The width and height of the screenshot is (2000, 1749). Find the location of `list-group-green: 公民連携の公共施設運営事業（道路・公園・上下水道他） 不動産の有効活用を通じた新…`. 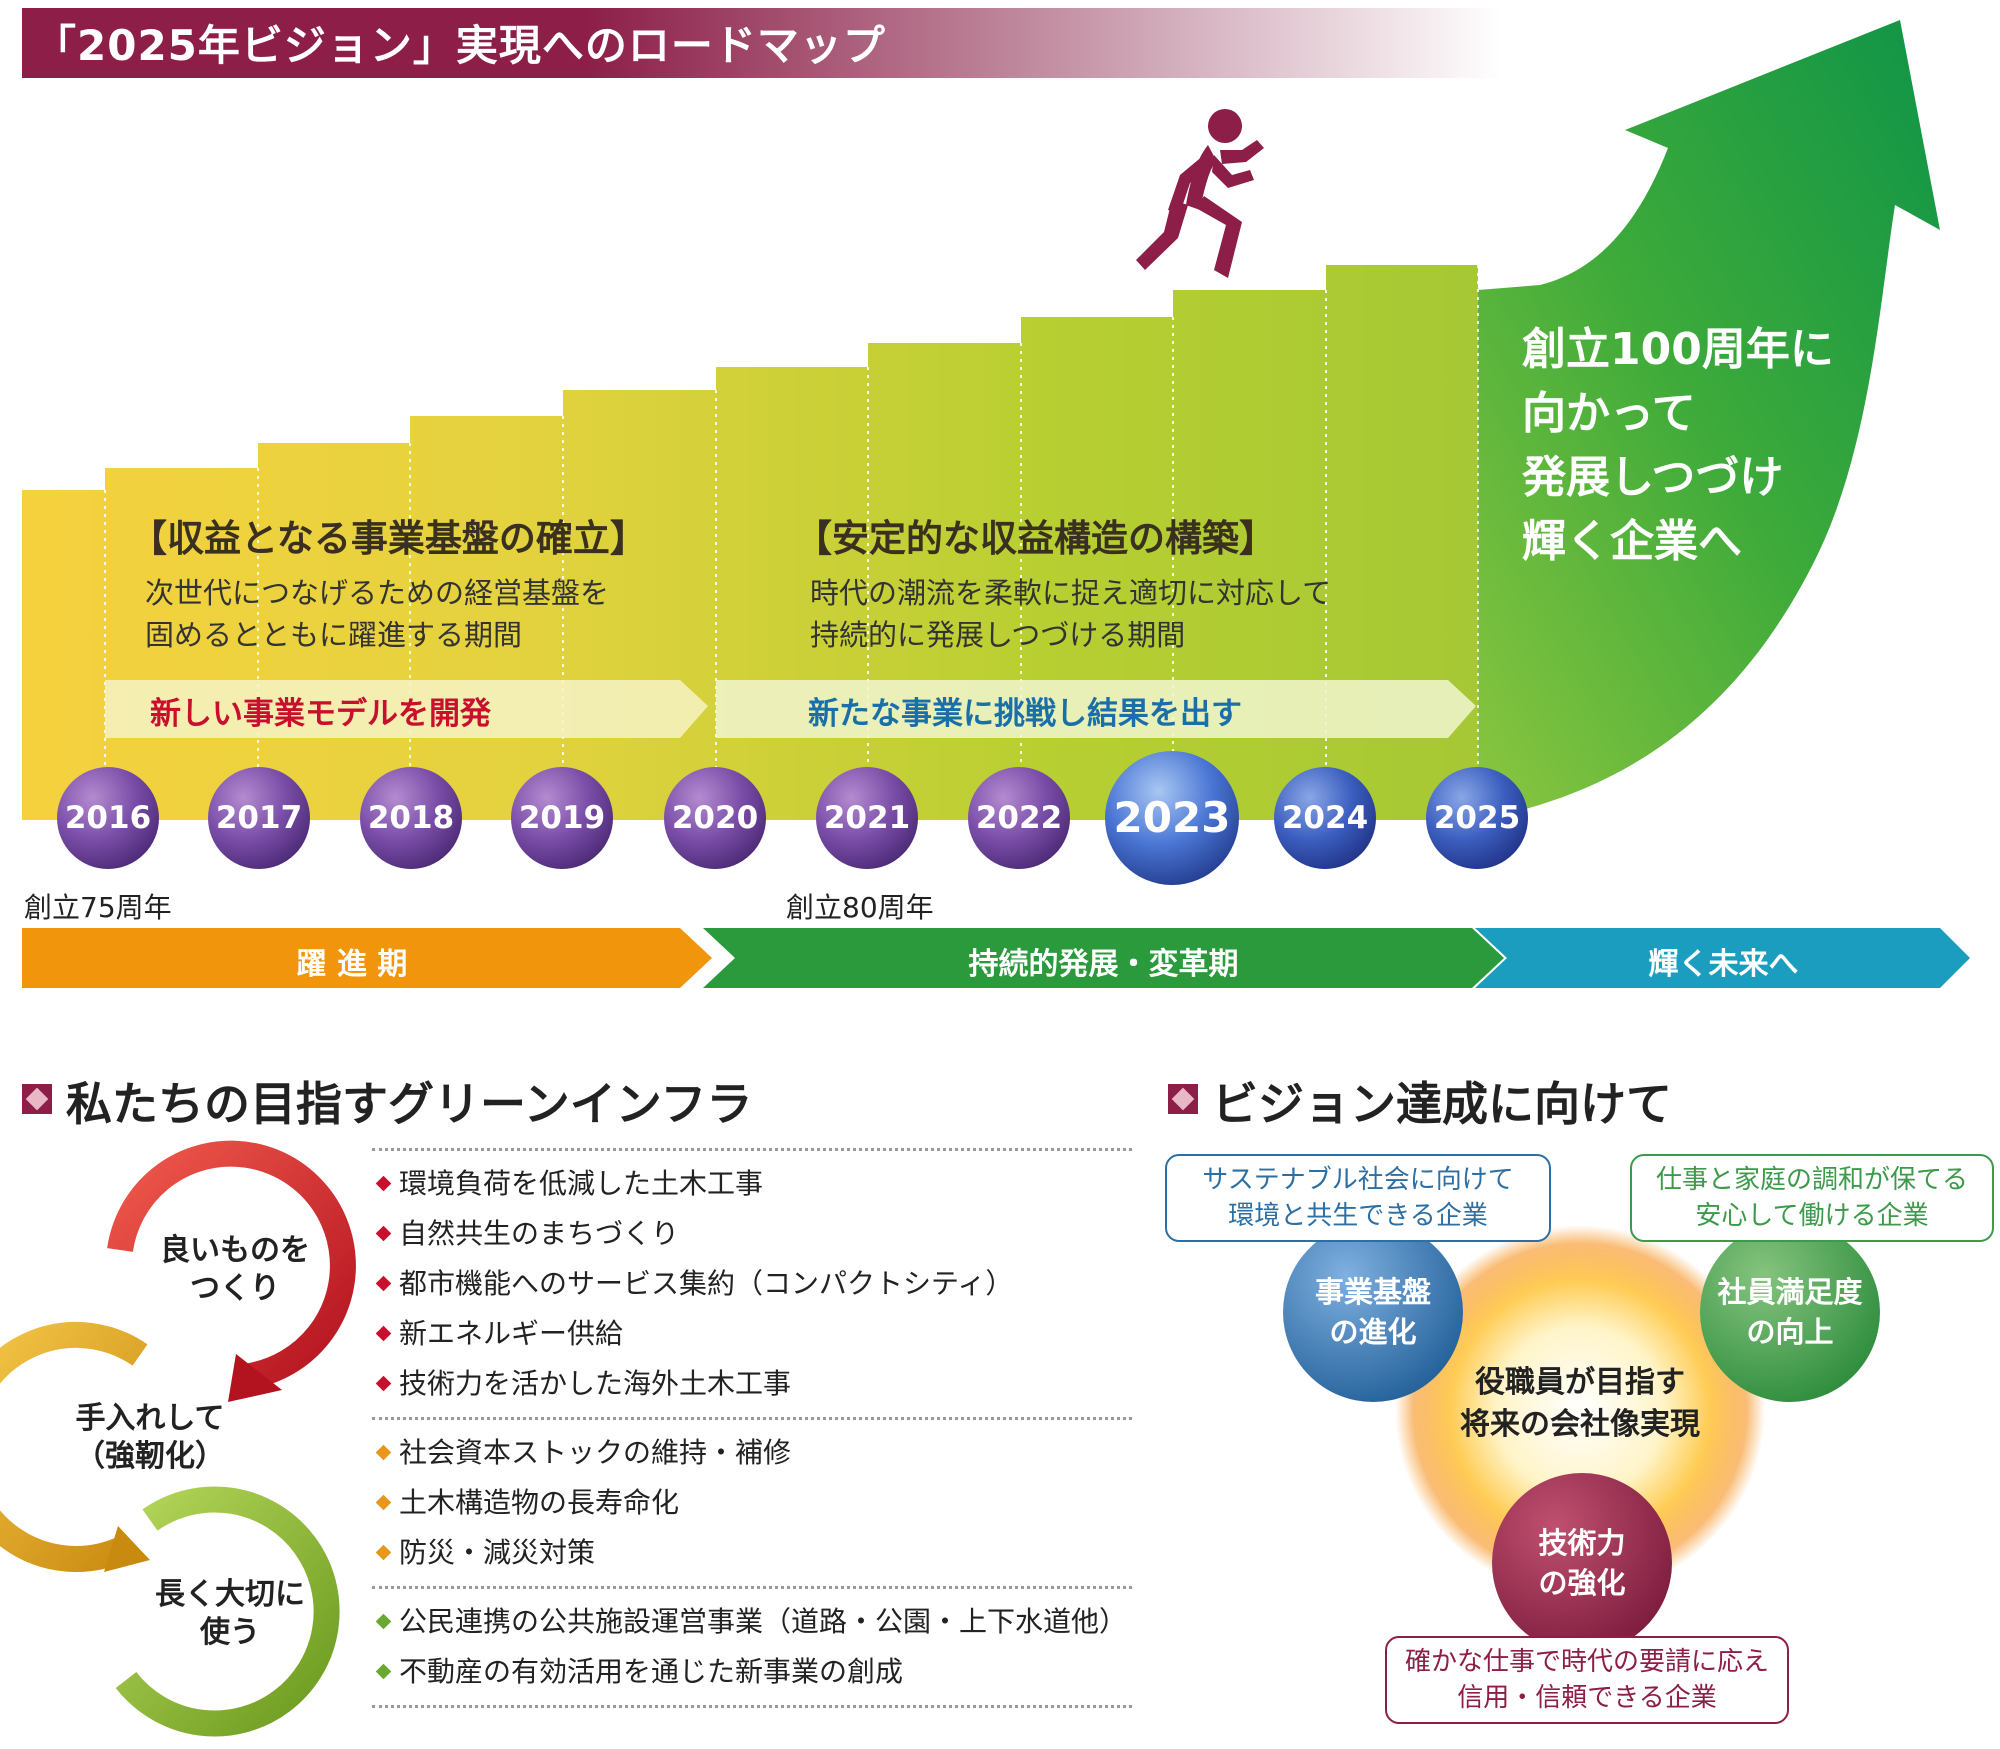

list-group-green: 公民連携の公共施設運営事業（道路・公園・上下水道他） 不動産の有効活用を通じた新… is located at coordinates (752, 1648).